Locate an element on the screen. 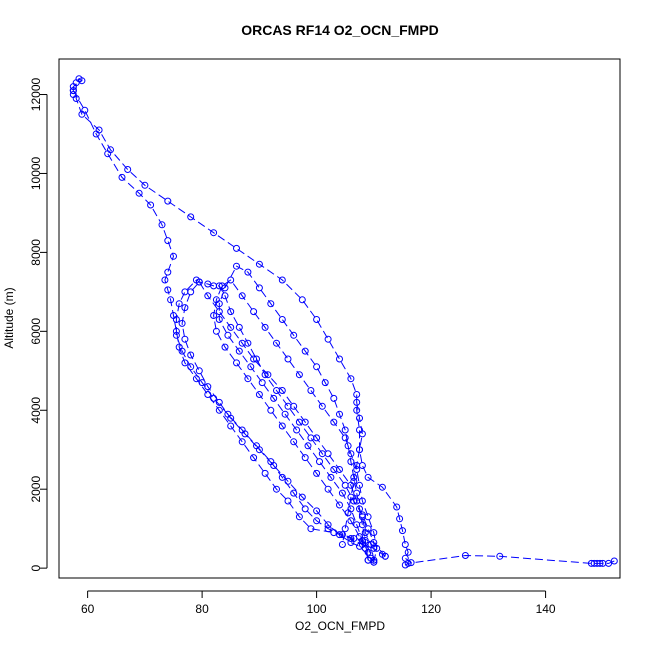 This screenshot has height=650, width=650. x-tick-label: 60 is located at coordinates (88, 609).